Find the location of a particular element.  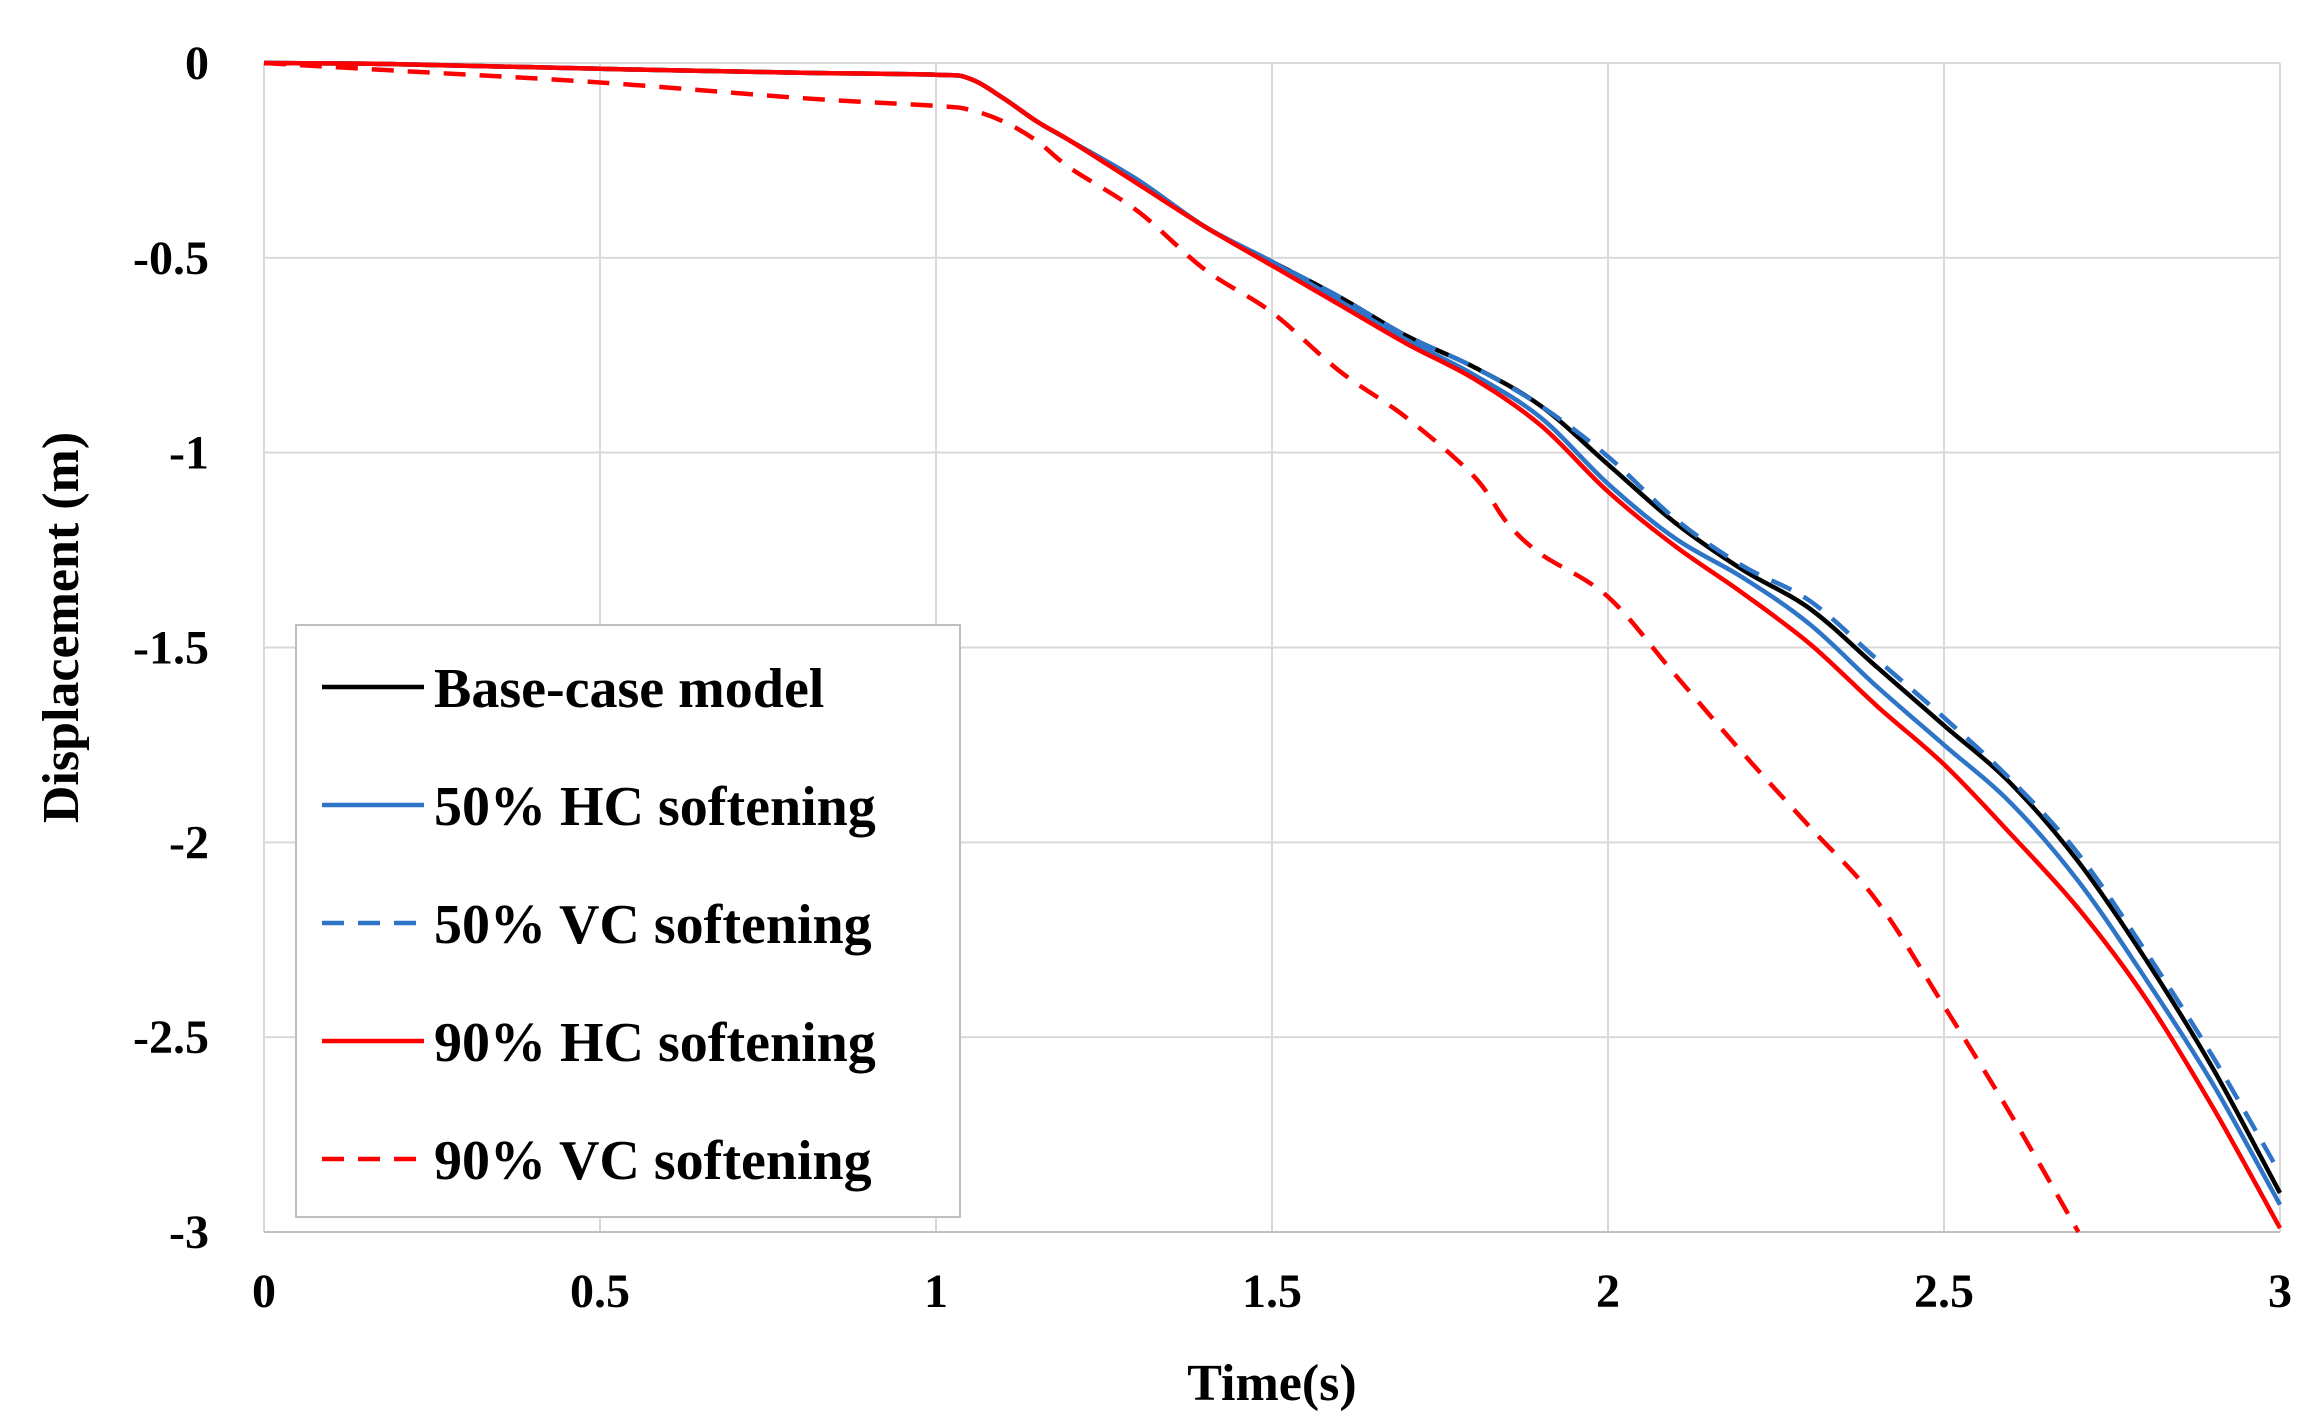

x-tick-label: 2.5 is located at coordinates (1944, 1291).